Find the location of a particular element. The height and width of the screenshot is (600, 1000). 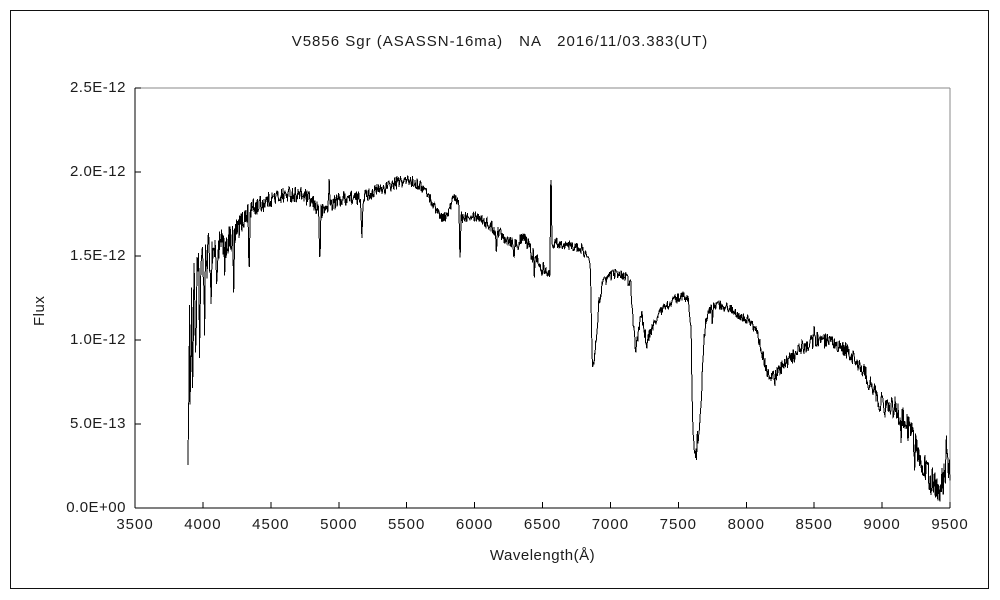

y-axis-title: Flux is located at coordinates (39, 310).